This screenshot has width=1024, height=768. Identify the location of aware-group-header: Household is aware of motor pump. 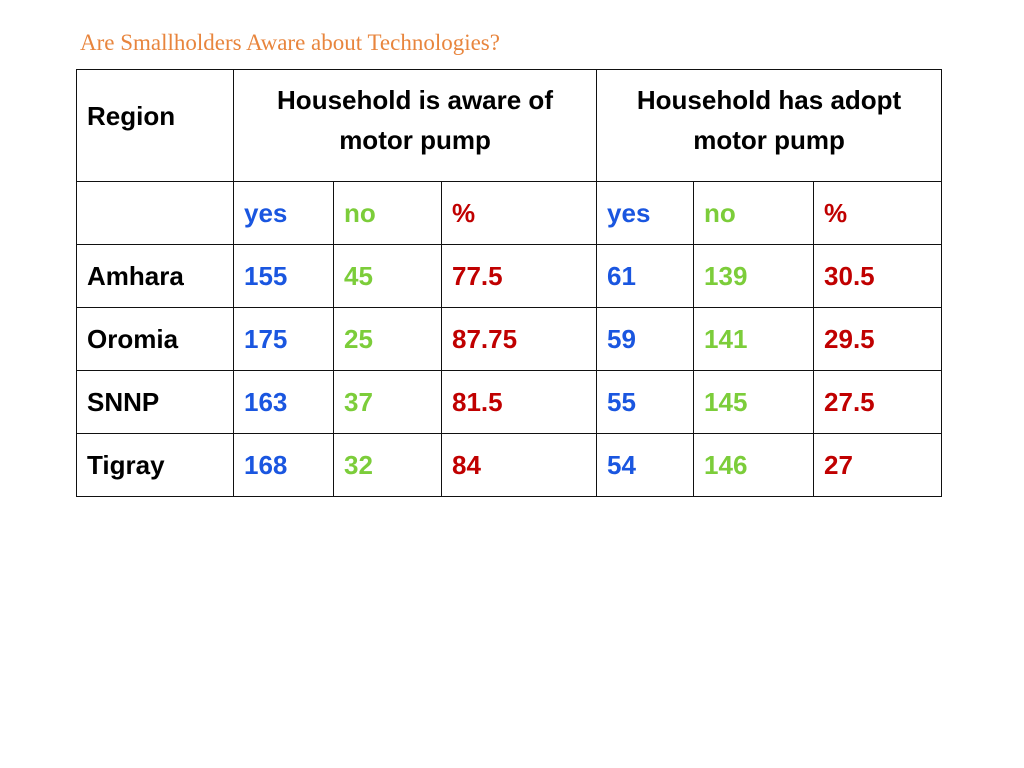
(415, 125).